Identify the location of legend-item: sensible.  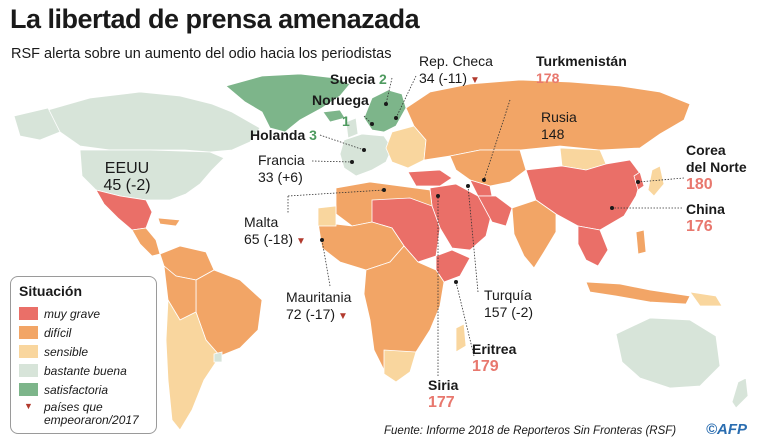
(83, 351).